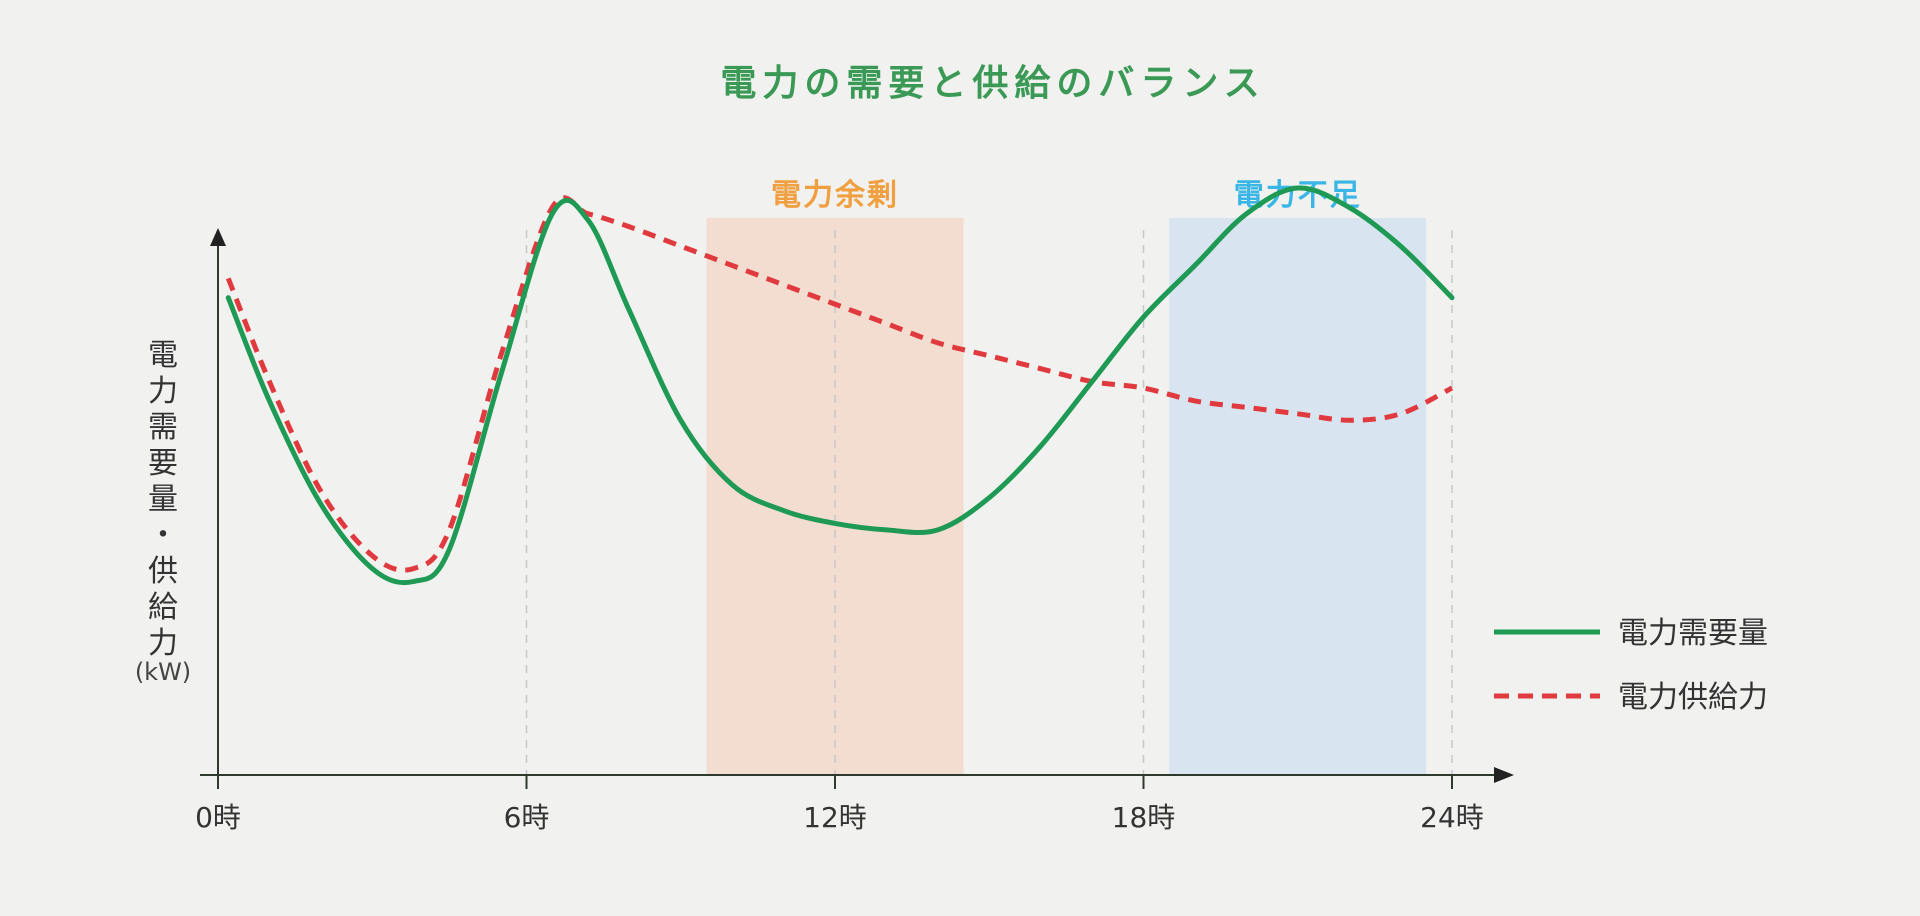 The width and height of the screenshot is (1920, 916). I want to click on x-tick-label-4: 24時, so click(1452, 817).